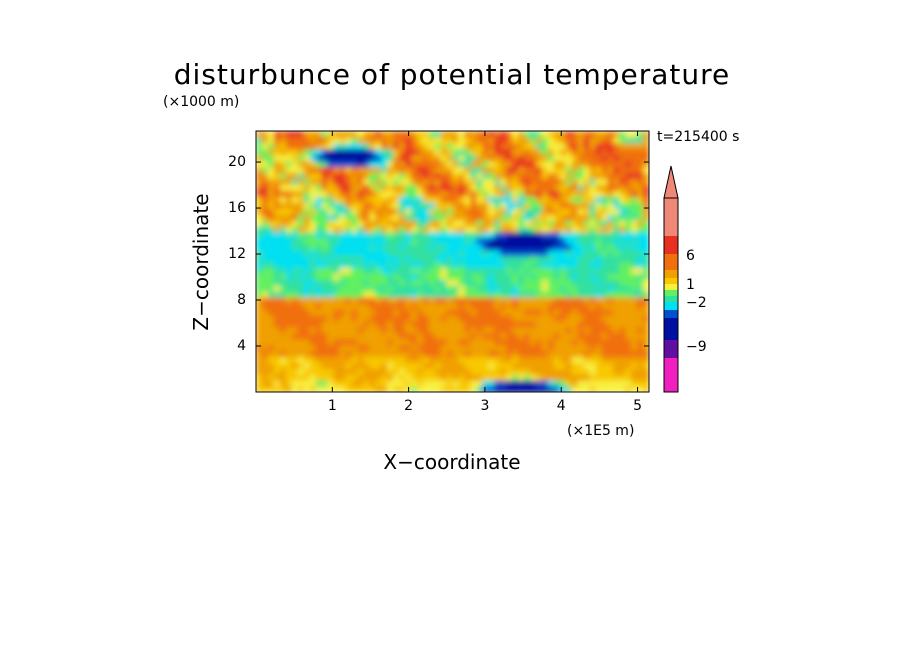 The width and height of the screenshot is (904, 654). Describe the element at coordinates (332, 406) in the screenshot. I see `x-tick-label: 1` at that location.